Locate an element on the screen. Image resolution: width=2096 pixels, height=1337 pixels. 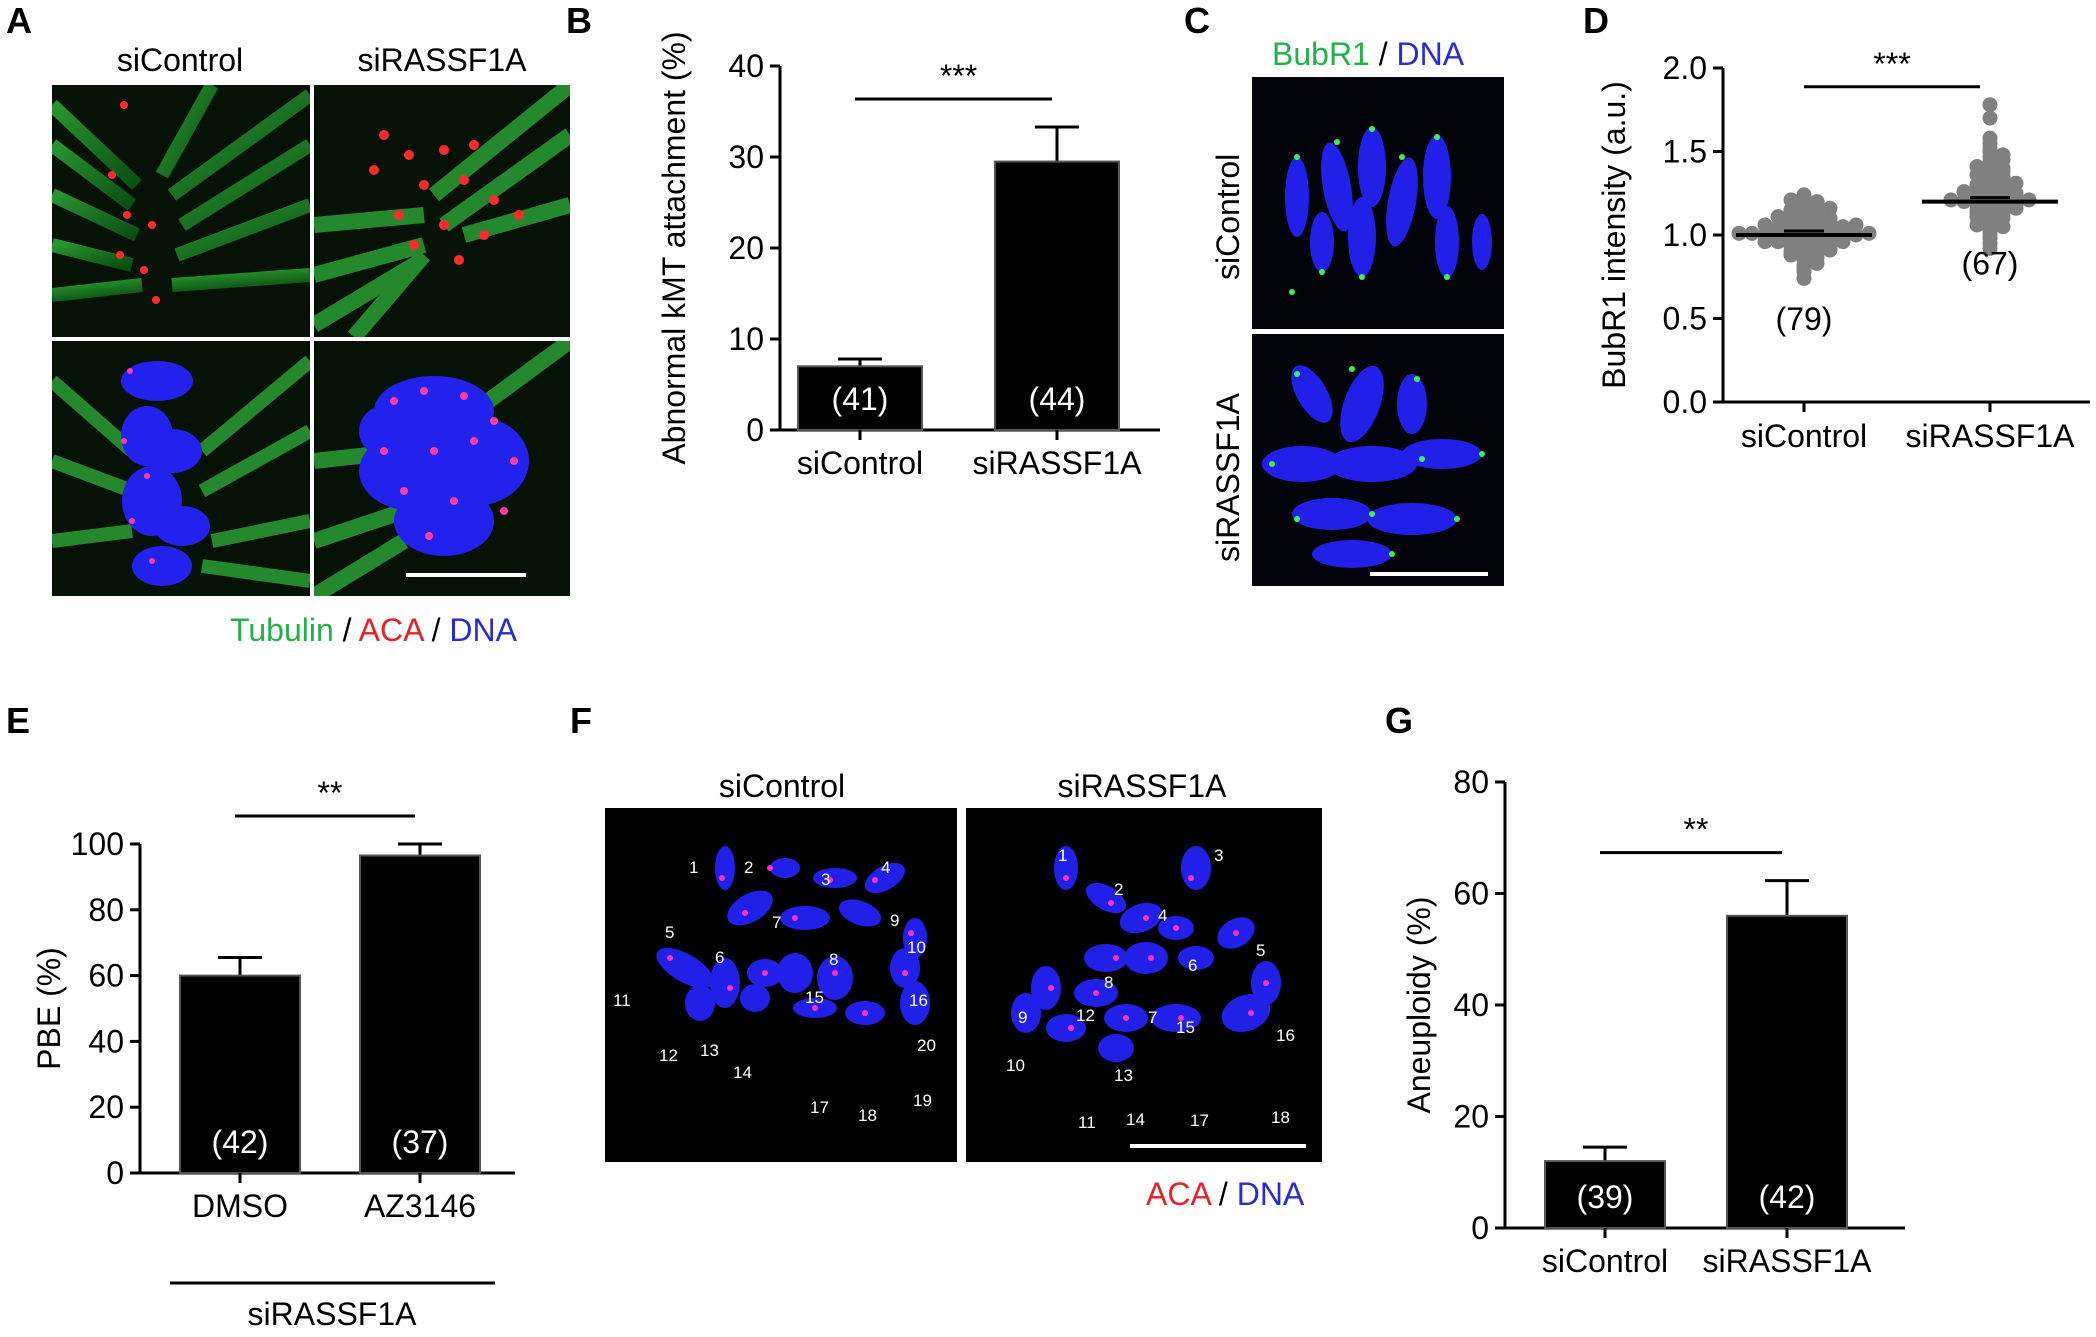
panel-a-col-label-sicontrol: siControl is located at coordinates (180, 60).